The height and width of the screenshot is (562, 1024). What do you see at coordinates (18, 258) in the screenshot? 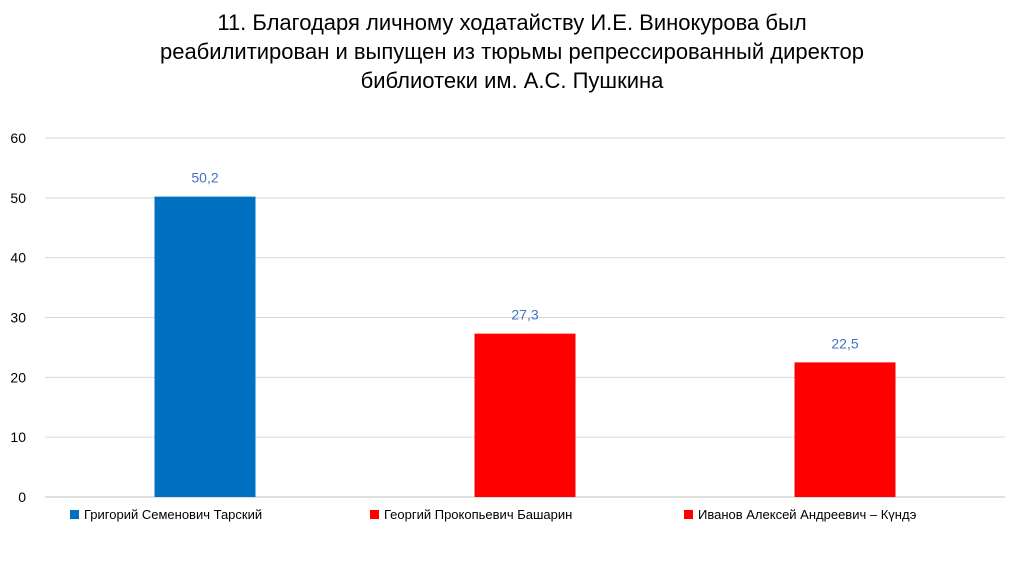
I see `y-tick-label: 40` at bounding box center [18, 258].